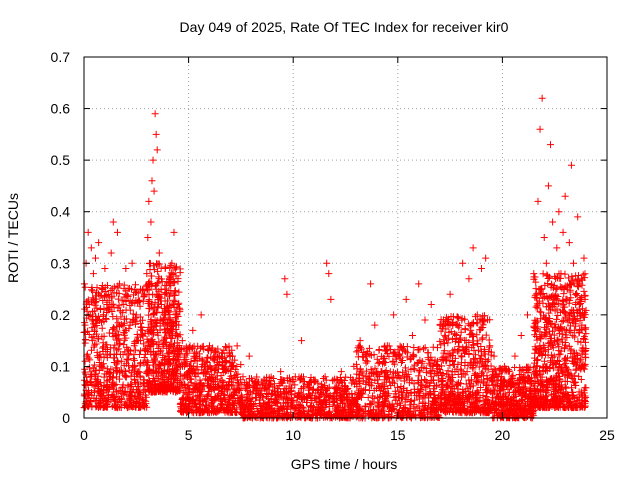  Describe the element at coordinates (84, 435) in the screenshot. I see `x-tick-label: 0` at that location.